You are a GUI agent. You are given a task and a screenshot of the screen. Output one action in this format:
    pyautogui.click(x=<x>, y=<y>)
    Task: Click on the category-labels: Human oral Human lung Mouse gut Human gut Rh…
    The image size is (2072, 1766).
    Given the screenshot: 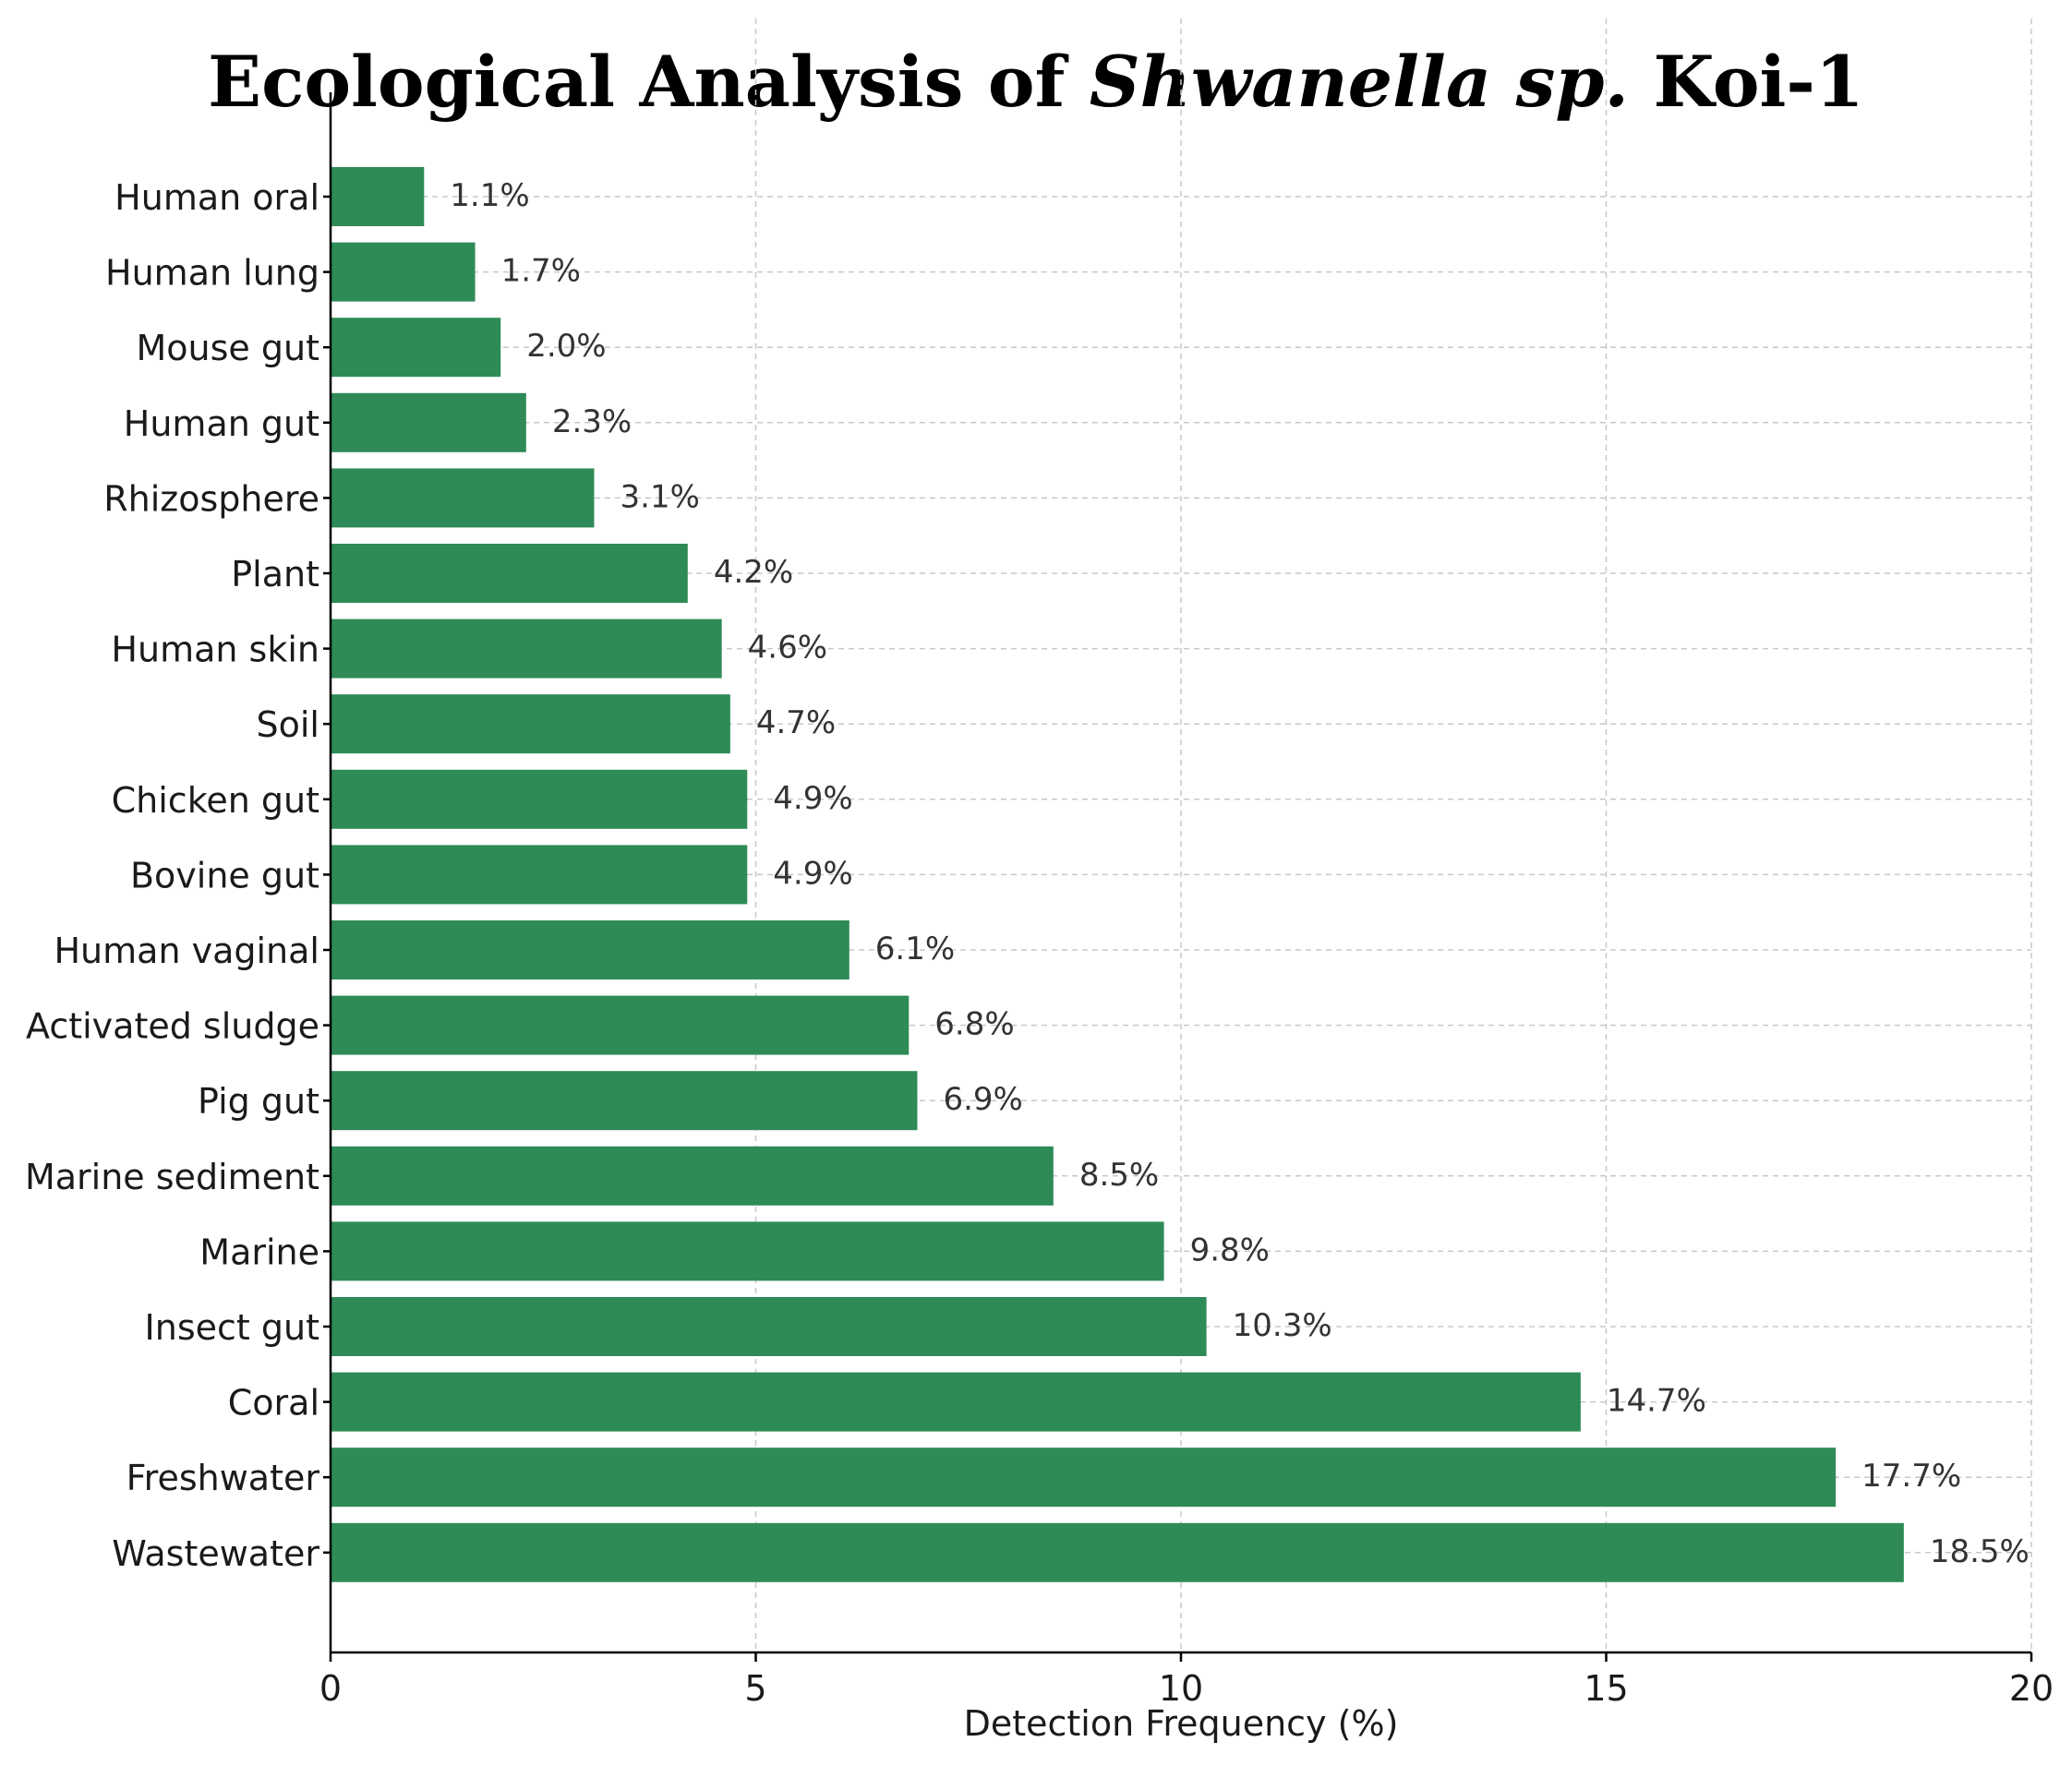 What is the action you would take?
    pyautogui.click(x=172, y=875)
    